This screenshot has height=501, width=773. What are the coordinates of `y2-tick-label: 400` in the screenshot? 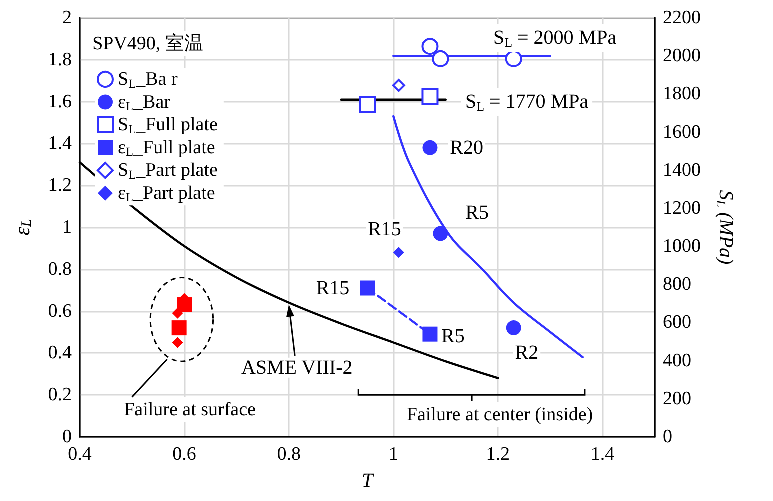 It's located at (677, 361).